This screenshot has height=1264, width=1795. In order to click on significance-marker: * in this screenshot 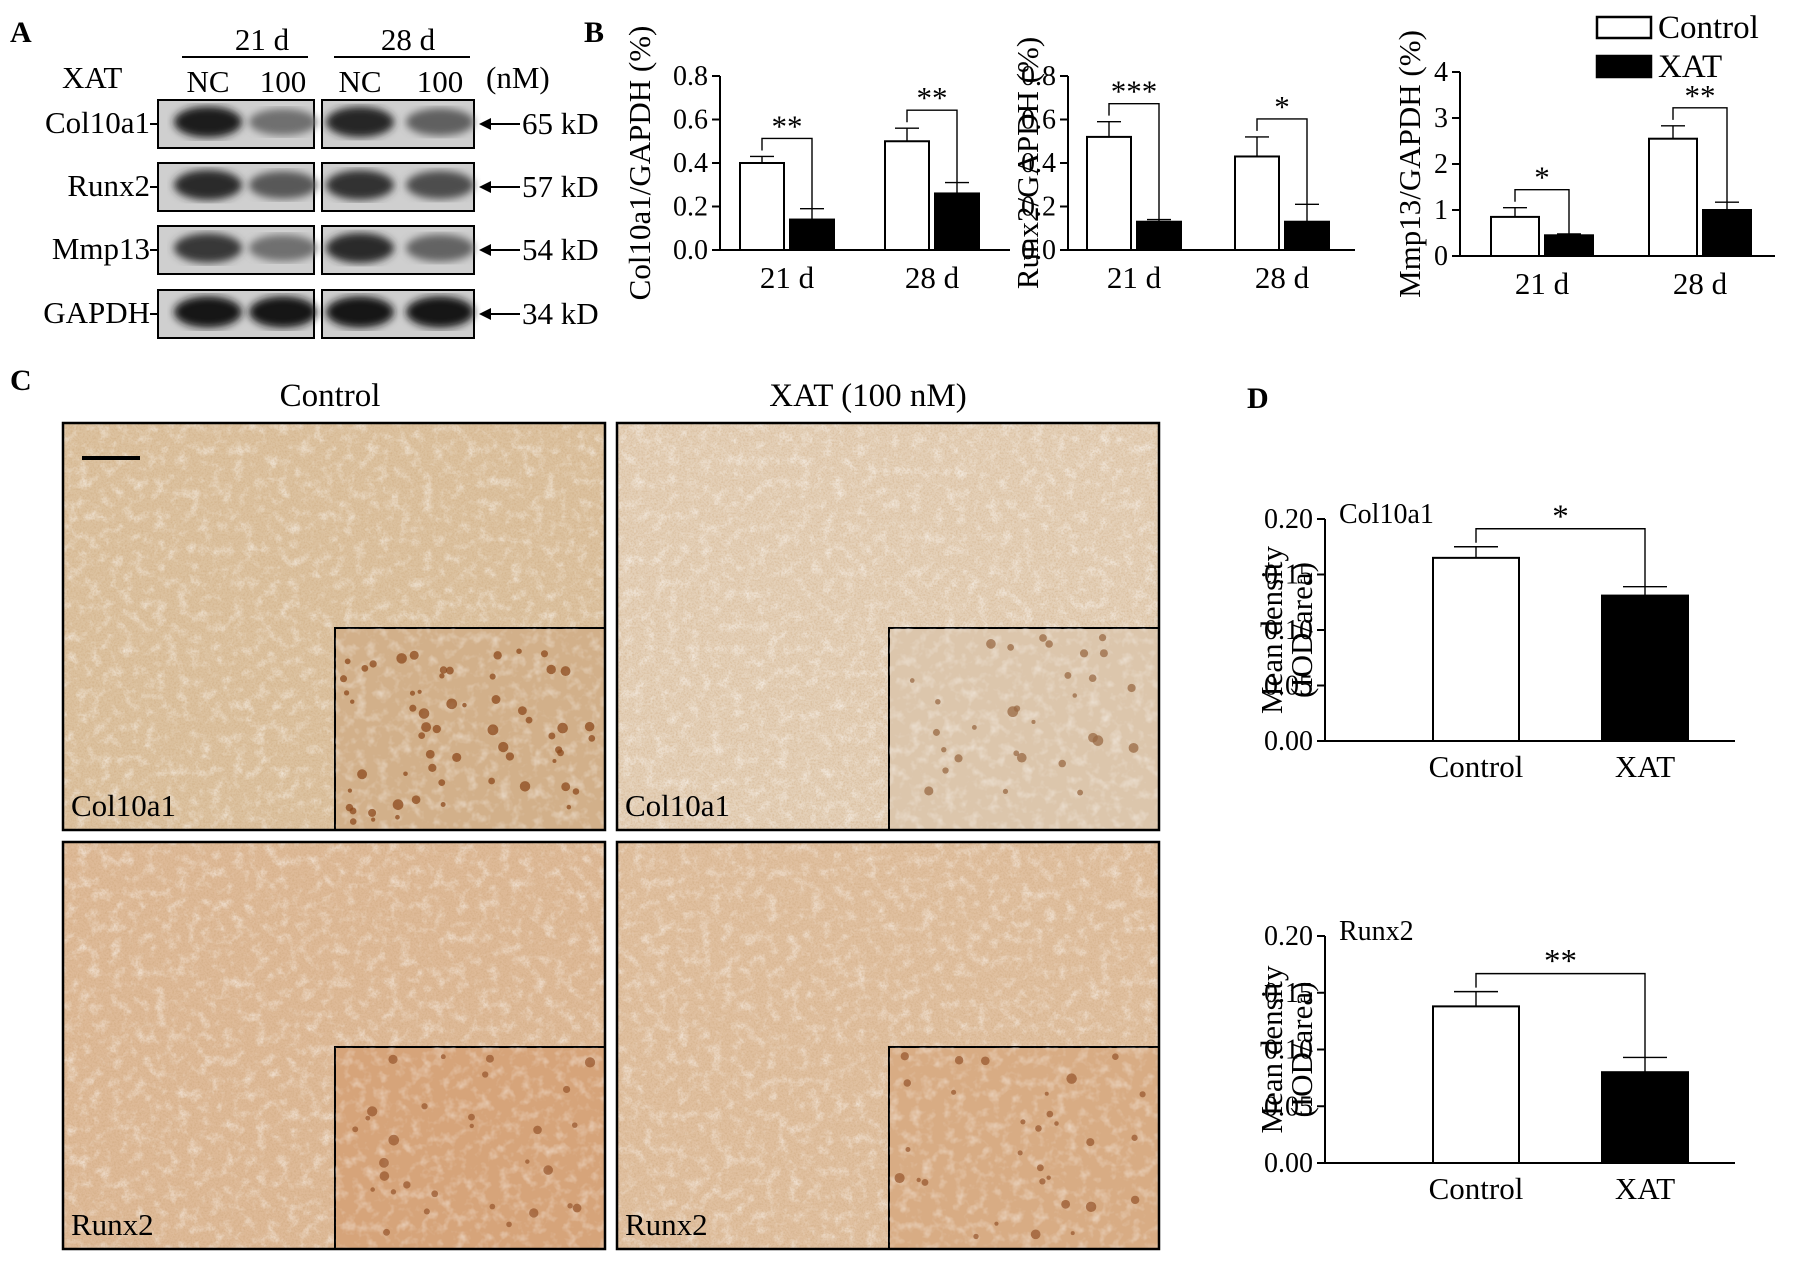, I will do `click(1560, 517)`.